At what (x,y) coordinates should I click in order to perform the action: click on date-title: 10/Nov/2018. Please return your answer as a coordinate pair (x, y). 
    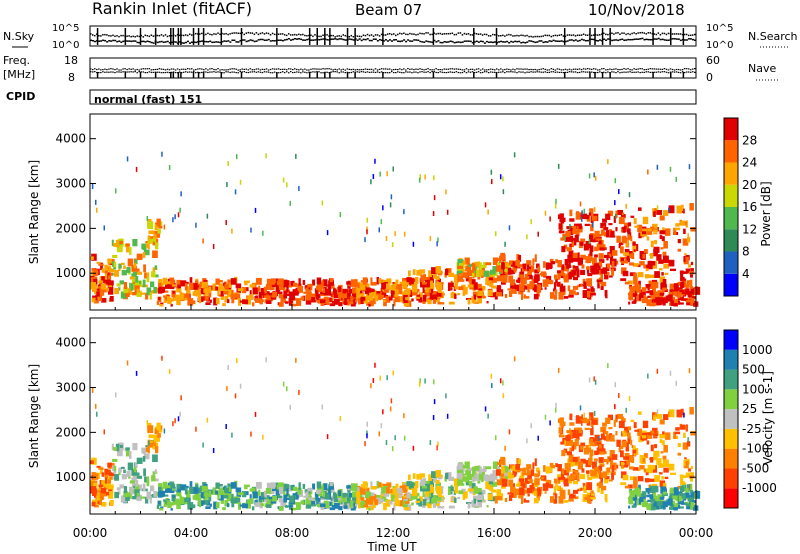
    Looking at the image, I should click on (636, 10).